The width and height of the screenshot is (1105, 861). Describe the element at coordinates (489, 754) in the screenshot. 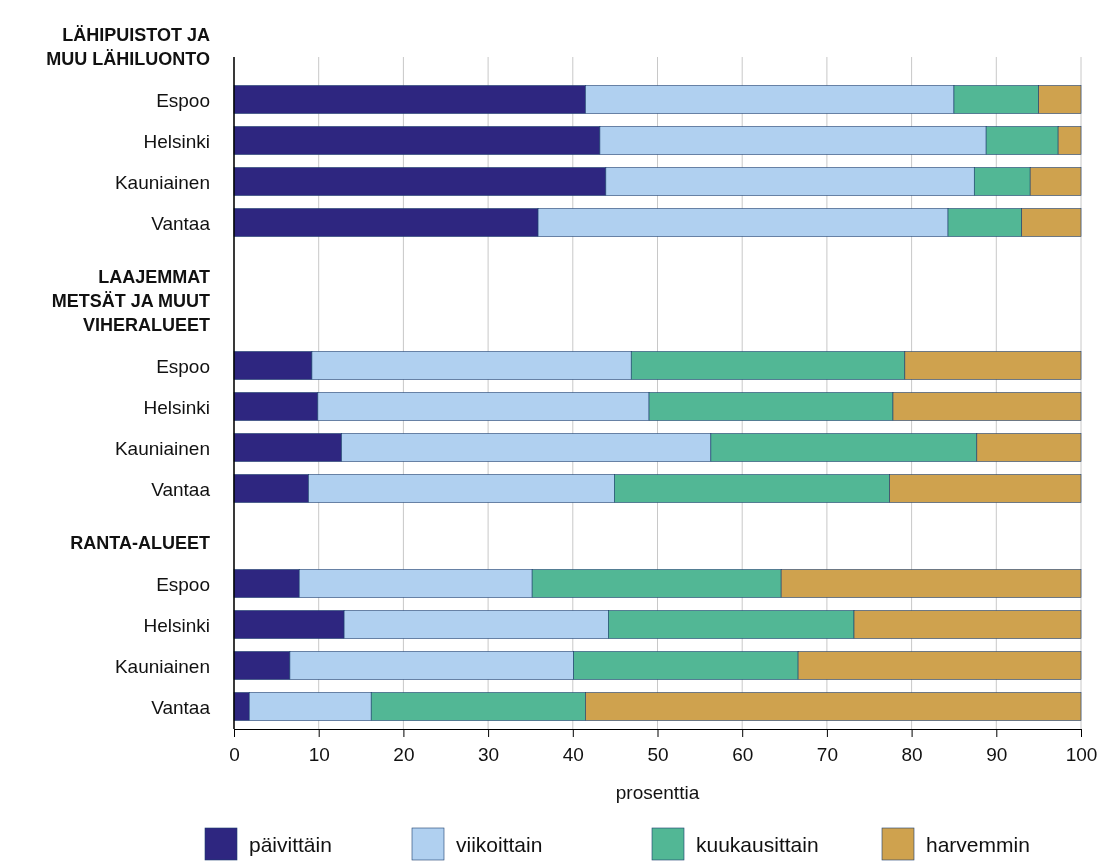

I see `x-tick-label: 30` at that location.